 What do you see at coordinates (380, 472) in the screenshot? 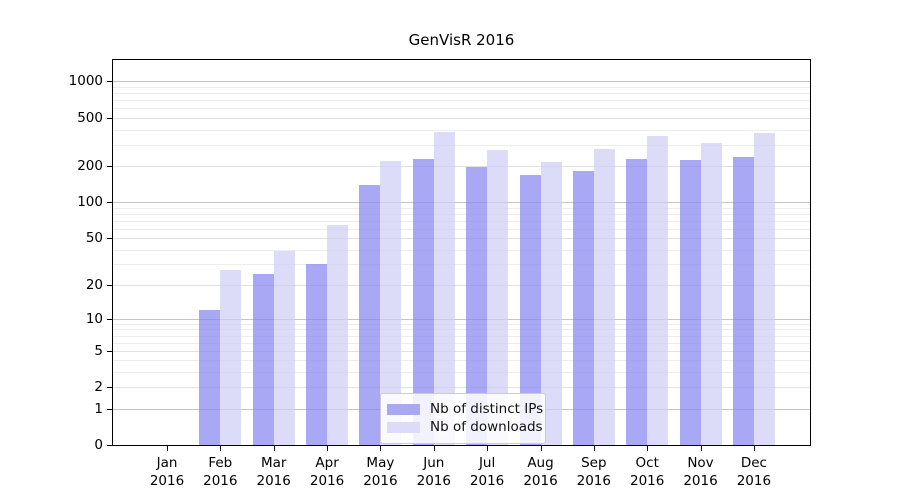
I see `x-tick-label: May 2016` at bounding box center [380, 472].